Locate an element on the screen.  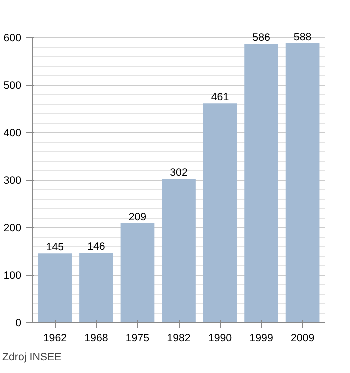
text: Zdroj INSEE is located at coordinates (32, 358).